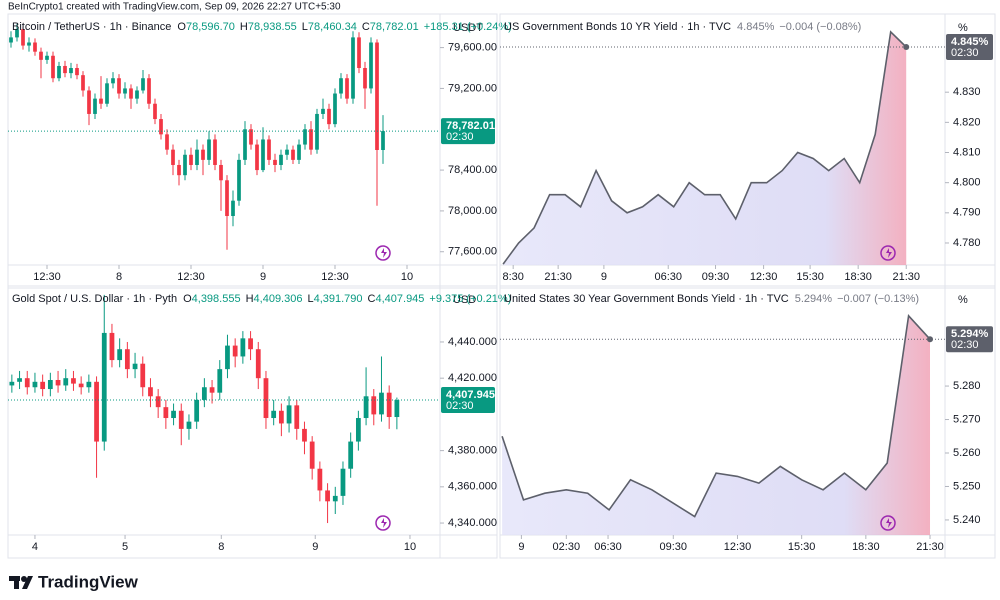 The image size is (1000, 600). Describe the element at coordinates (468, 28) in the screenshot. I see `axis-unit: USDT` at that location.